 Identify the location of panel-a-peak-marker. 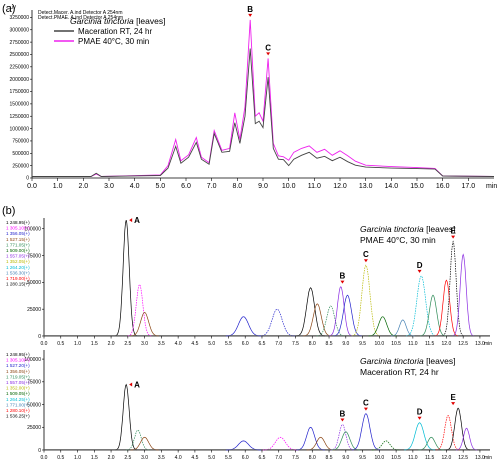
(250, 15).